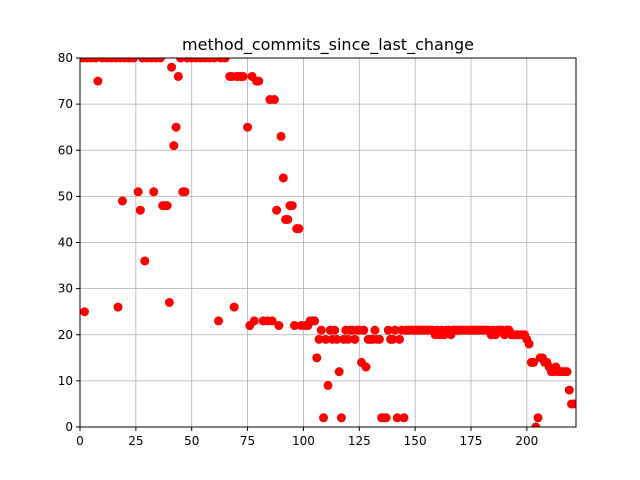 Image resolution: width=640 pixels, height=480 pixels. I want to click on y-axis: 0 10 20 30 40 50 60 70 80, so click(69, 242).